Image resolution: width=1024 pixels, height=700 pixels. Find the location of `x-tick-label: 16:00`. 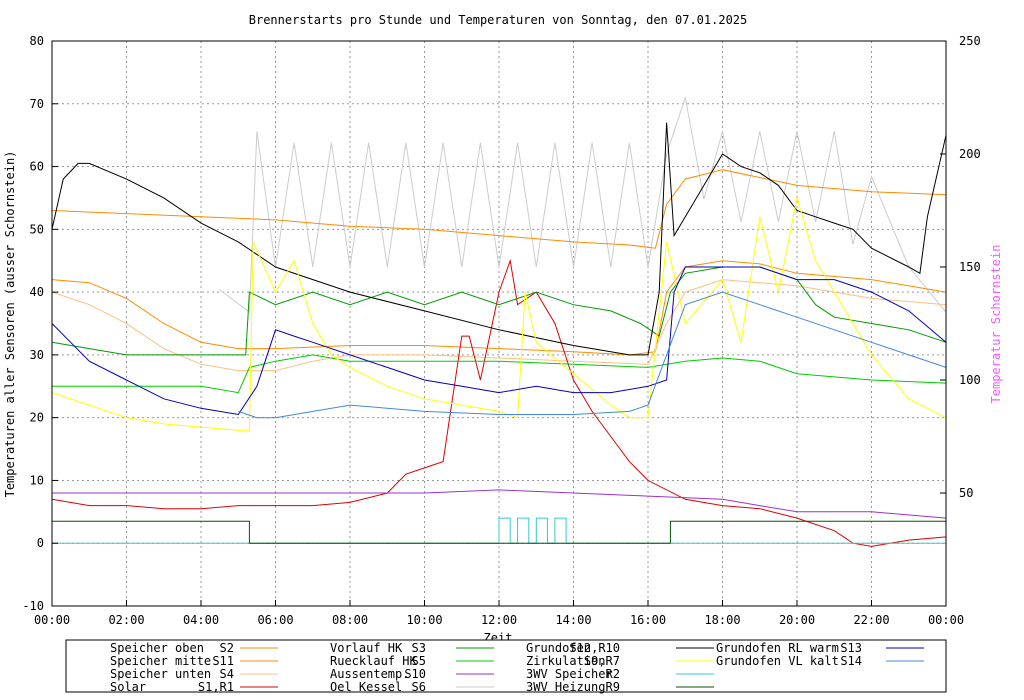

x-tick-label: 16:00 is located at coordinates (648, 620).